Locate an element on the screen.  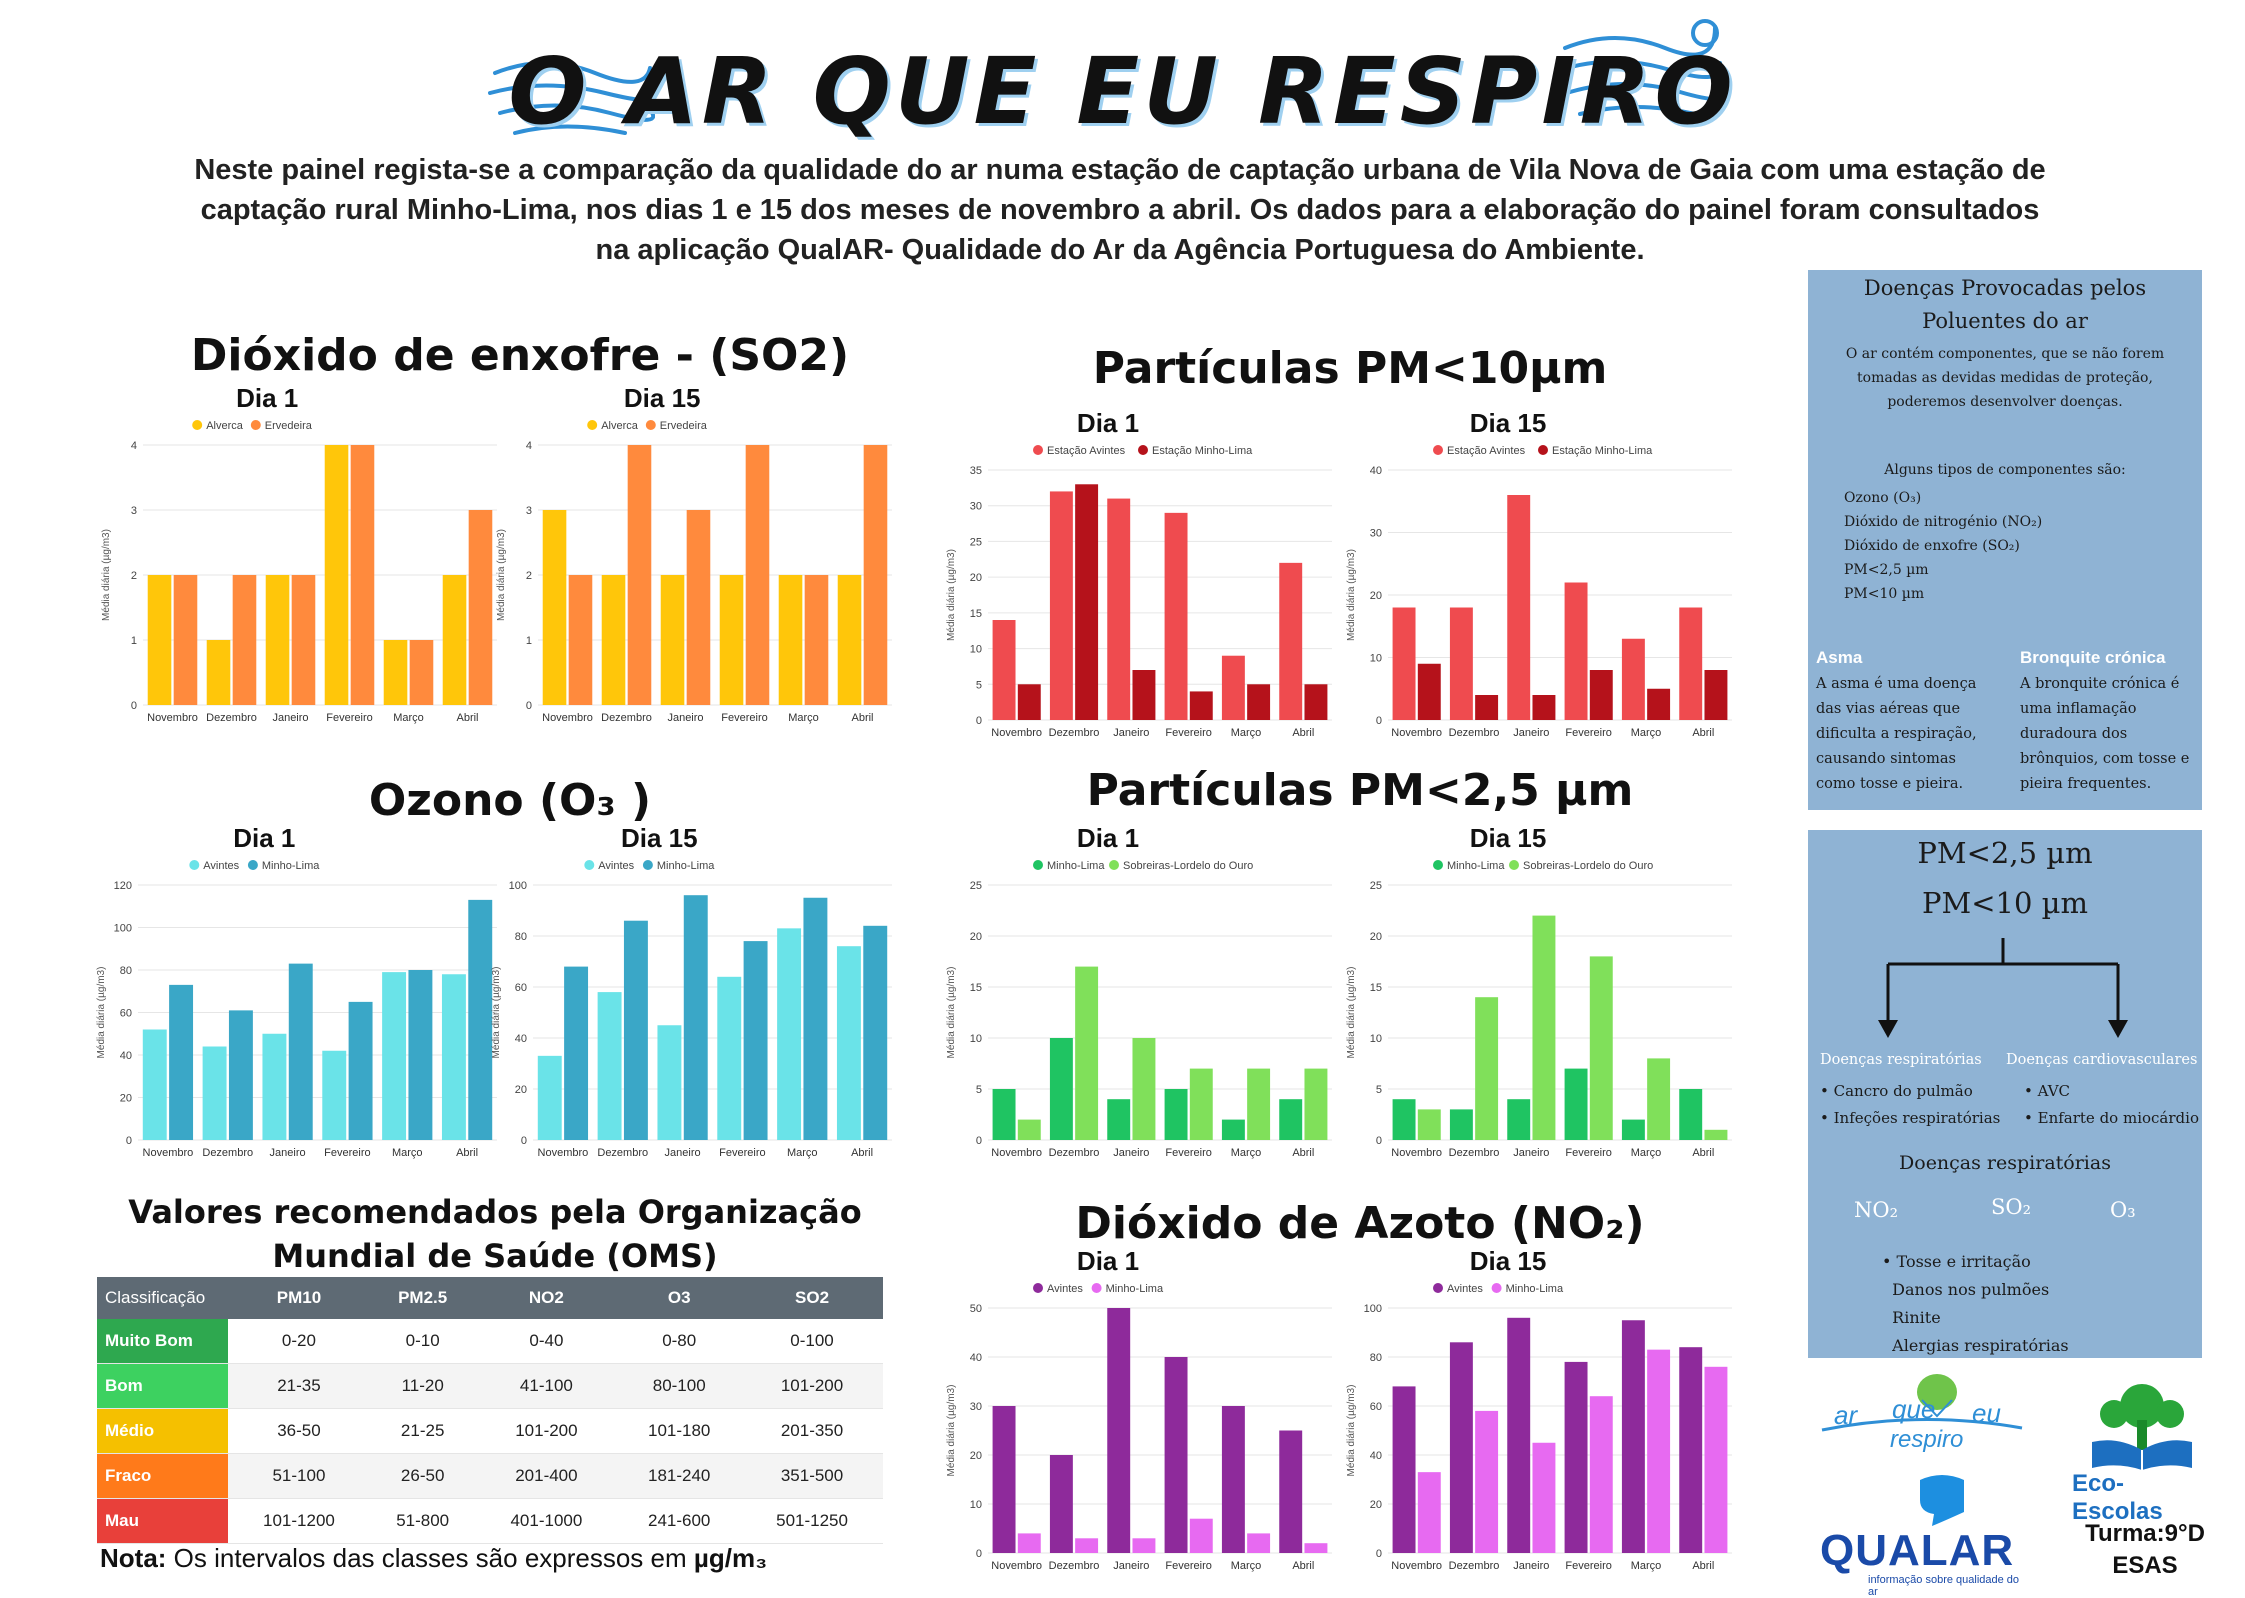
oms-value-cell: 351-500 is located at coordinates (812, 1476).